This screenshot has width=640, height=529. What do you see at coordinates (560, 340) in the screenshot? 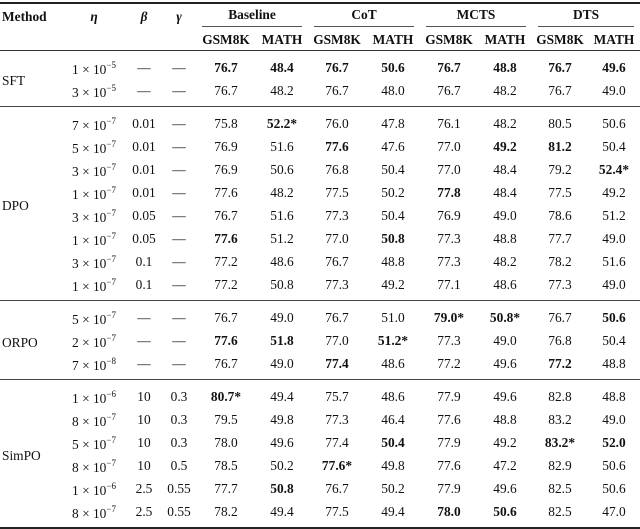
I see `score-cell: 76.8` at bounding box center [560, 340].